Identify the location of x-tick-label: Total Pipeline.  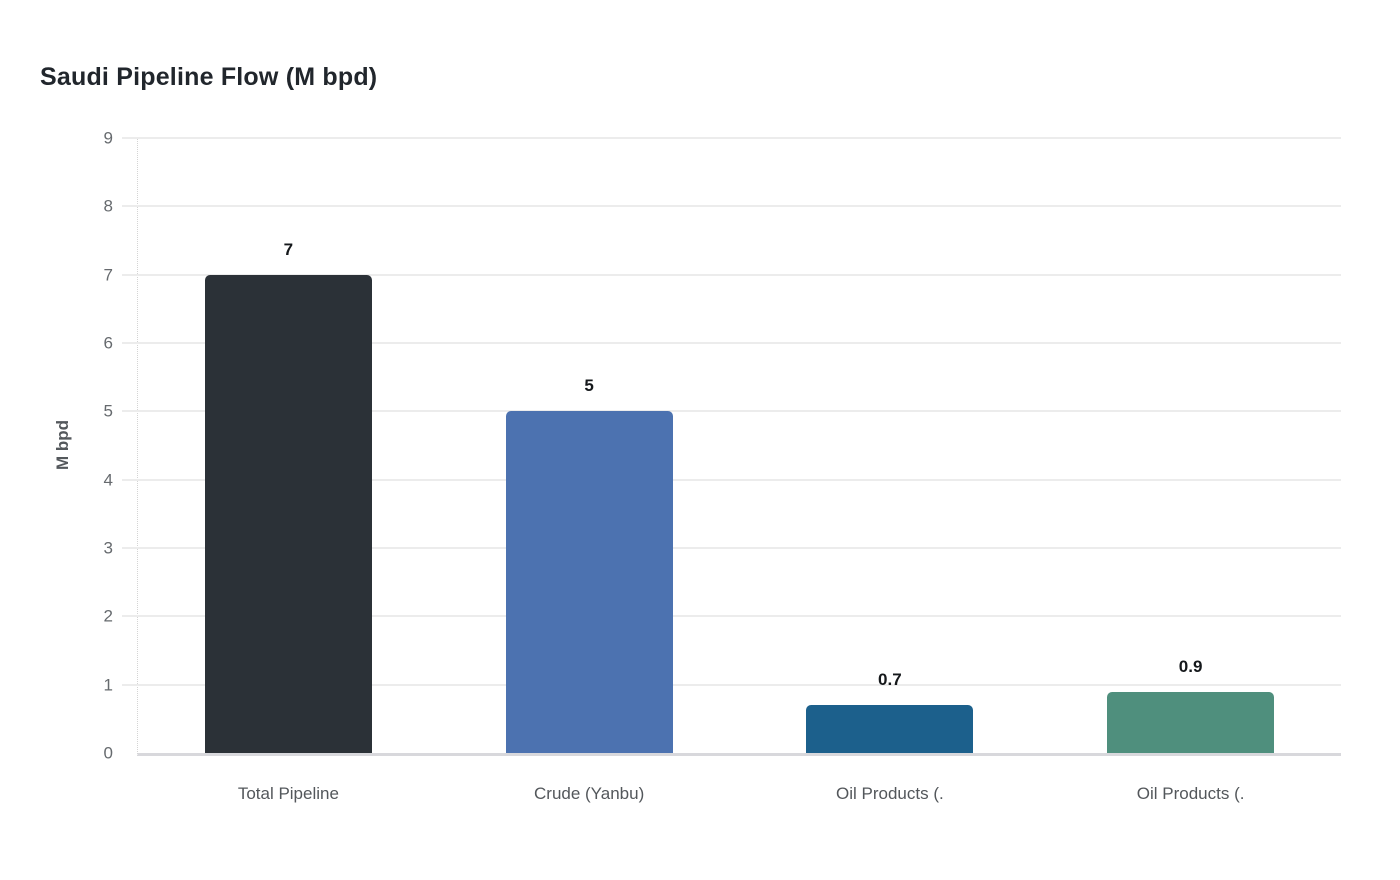
(288, 793).